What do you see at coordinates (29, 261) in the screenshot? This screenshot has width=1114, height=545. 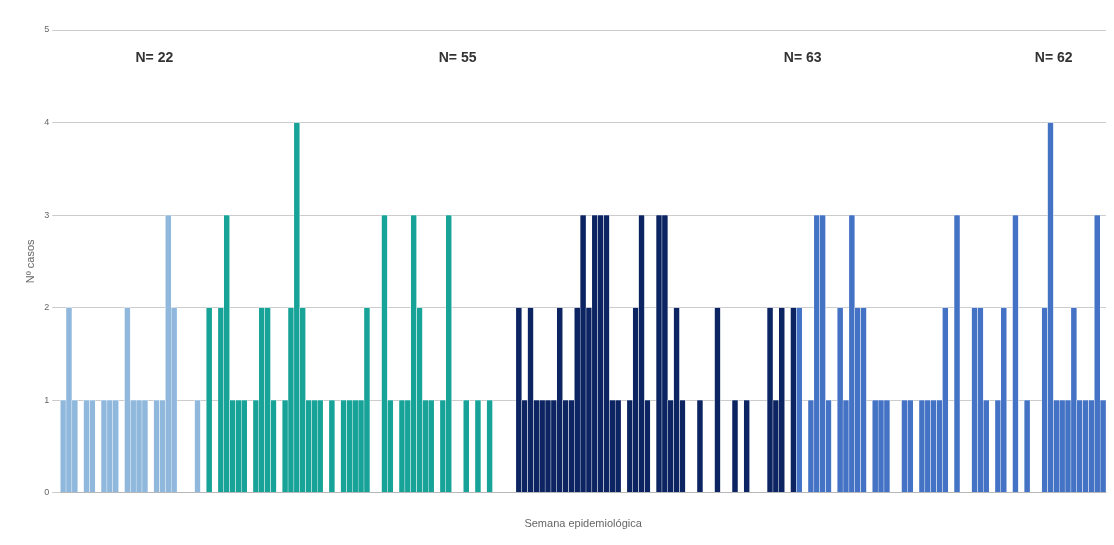 I see `y-axis-title: Nº casos` at bounding box center [29, 261].